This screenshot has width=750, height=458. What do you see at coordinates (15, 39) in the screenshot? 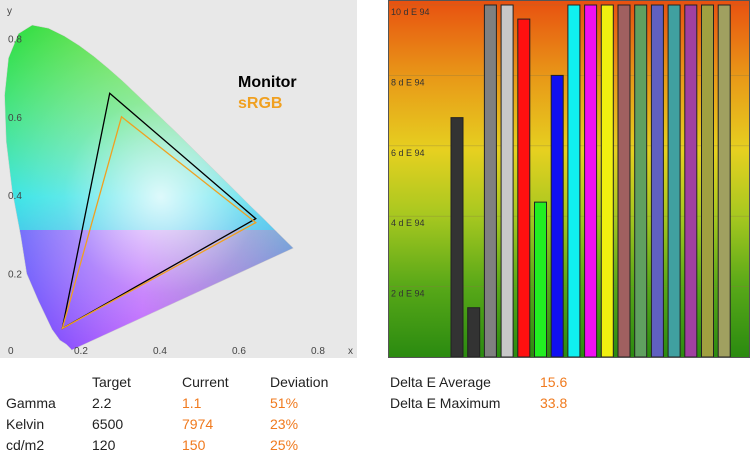
I see `y-tick-label: 0.8` at bounding box center [15, 39].